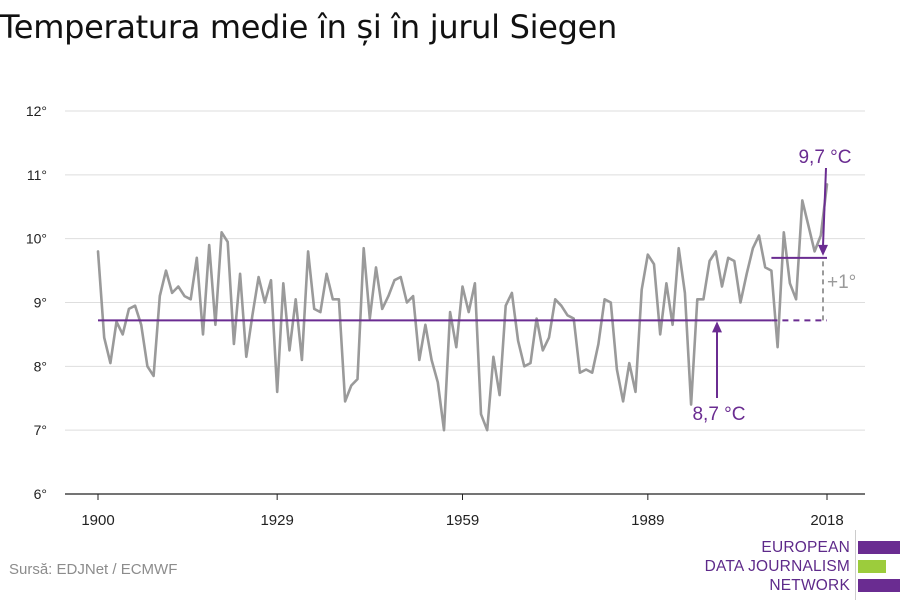  I want to click on logo-bar-green, so click(872, 566).